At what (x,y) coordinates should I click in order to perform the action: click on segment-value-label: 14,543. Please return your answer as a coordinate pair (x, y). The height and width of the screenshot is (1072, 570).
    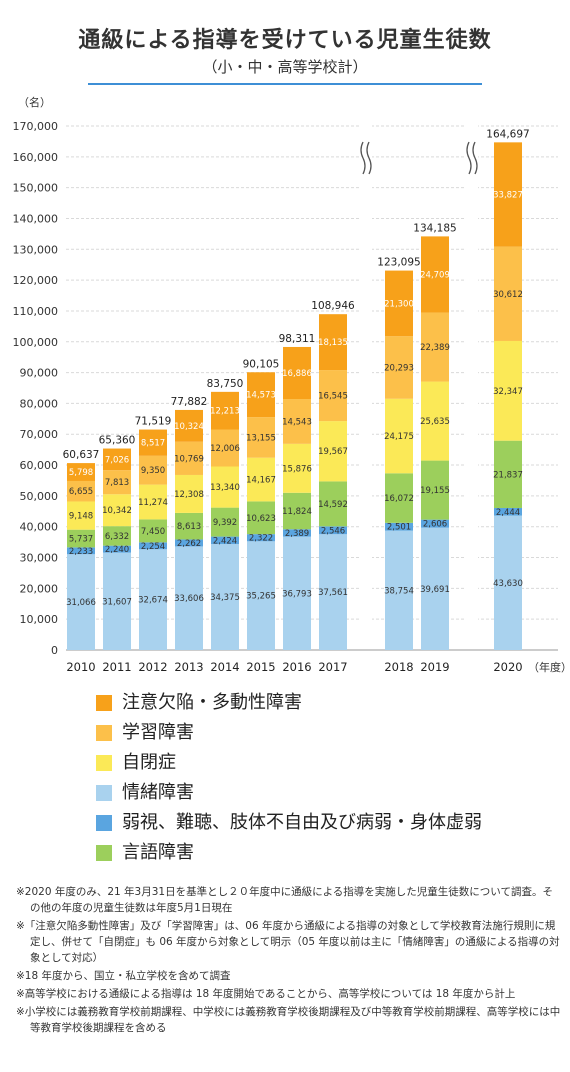
    Looking at the image, I should click on (297, 422).